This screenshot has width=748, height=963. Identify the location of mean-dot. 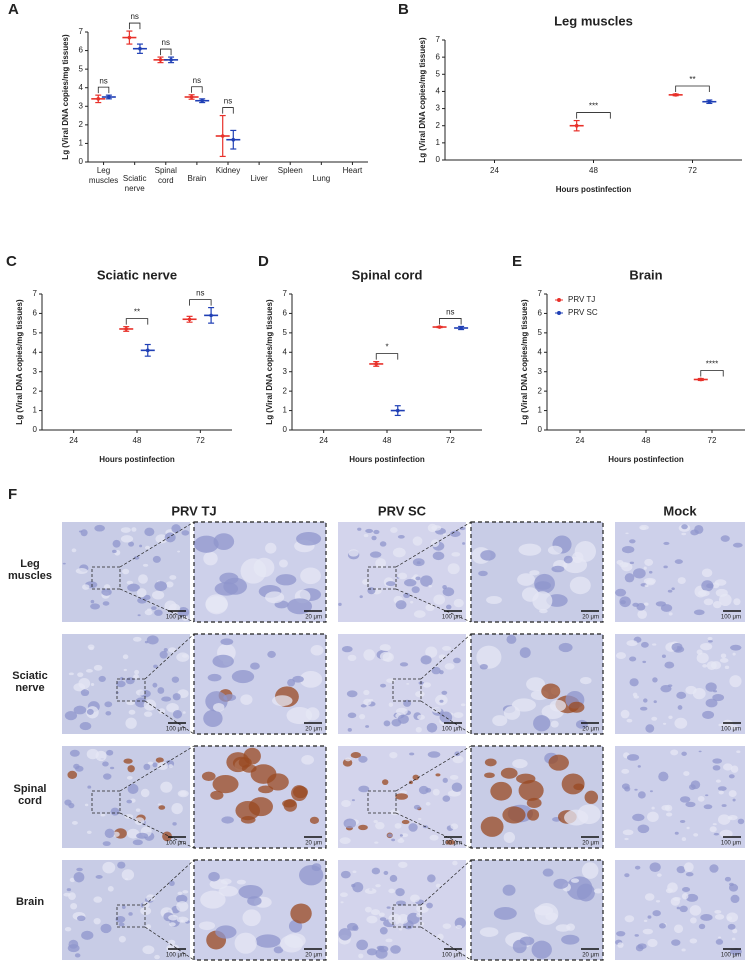
(202, 100).